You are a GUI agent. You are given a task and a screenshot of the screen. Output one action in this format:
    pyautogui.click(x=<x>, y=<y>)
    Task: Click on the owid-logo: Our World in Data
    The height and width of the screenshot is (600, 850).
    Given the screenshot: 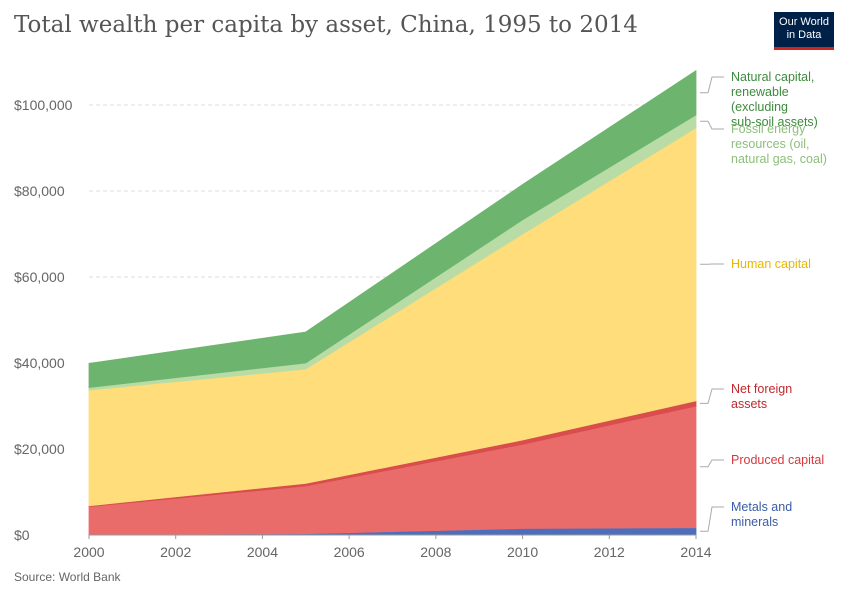 What is the action you would take?
    pyautogui.click(x=804, y=31)
    